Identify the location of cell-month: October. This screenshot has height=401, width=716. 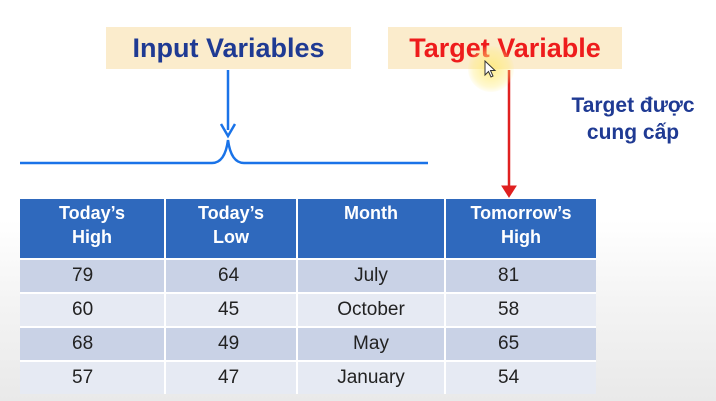
(372, 309).